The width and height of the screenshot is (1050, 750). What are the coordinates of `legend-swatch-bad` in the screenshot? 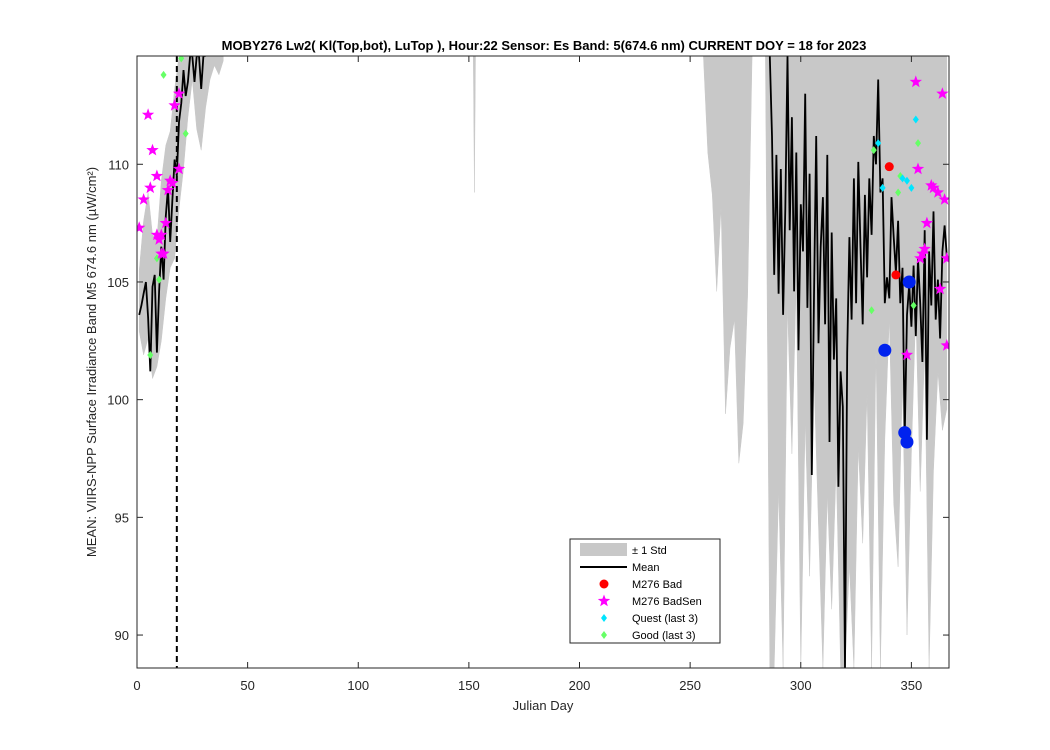 It's located at (604, 584).